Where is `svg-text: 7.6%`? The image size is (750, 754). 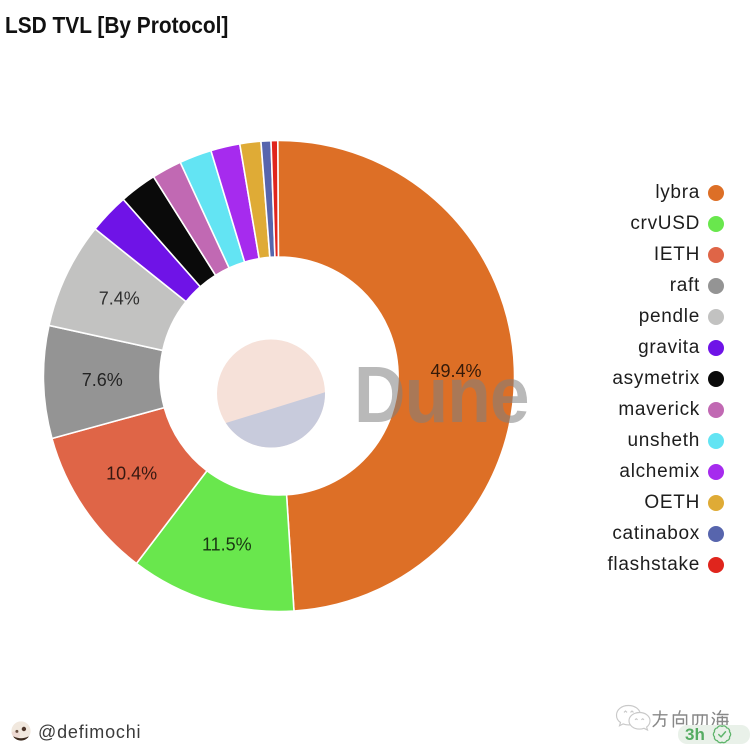 svg-text: 7.6% is located at coordinates (102, 380).